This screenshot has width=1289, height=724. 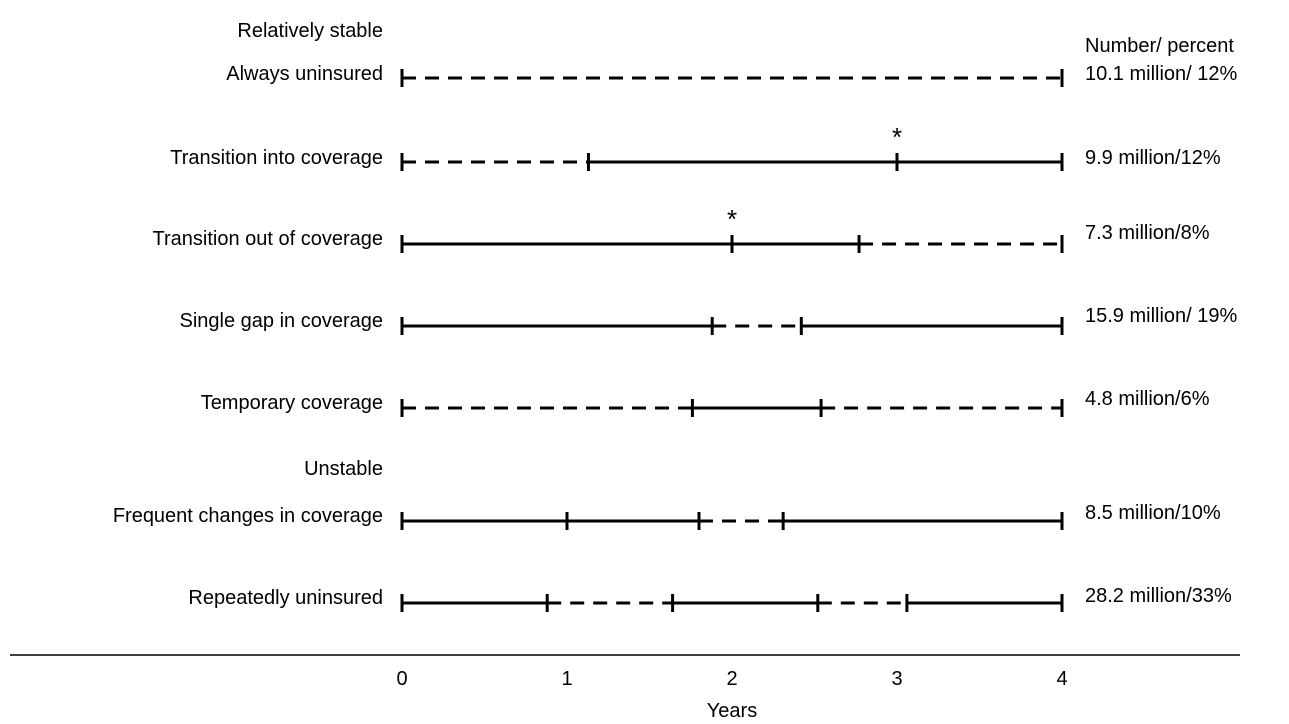 I want to click on row-1-asterisk-0: *, so click(x=897, y=137).